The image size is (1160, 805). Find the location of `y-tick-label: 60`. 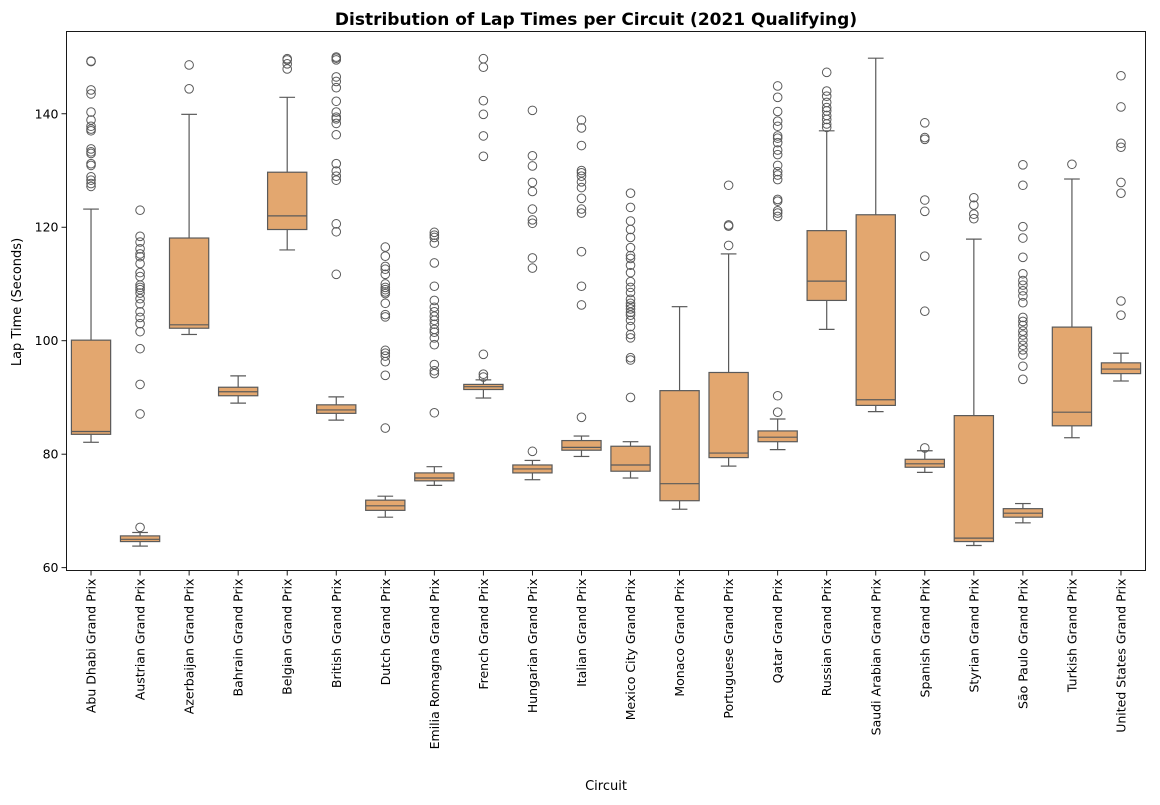

y-tick-label: 60 is located at coordinates (51, 567).